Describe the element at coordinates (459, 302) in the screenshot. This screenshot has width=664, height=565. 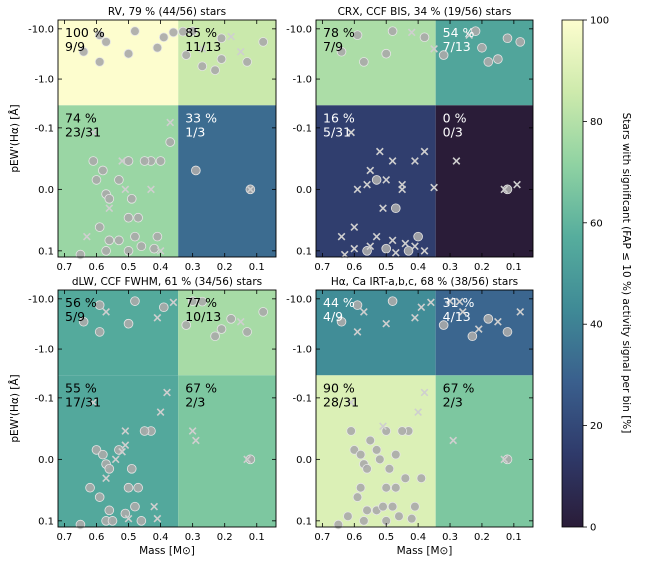
I see `cell-percent-label: 31 %` at that location.